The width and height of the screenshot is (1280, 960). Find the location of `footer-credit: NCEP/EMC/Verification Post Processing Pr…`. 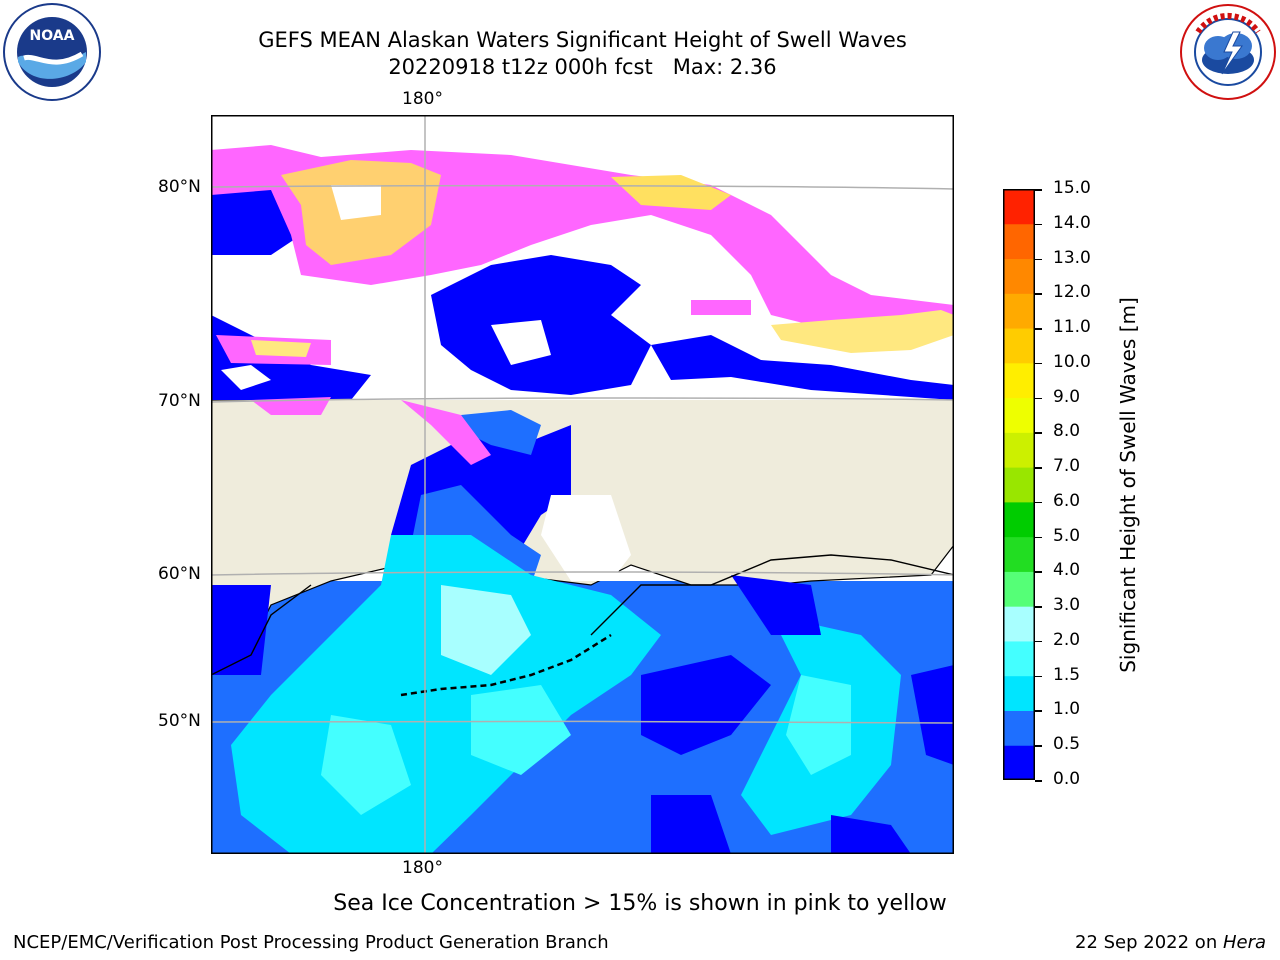

footer-credit: NCEP/EMC/Verification Post Processing Pr… is located at coordinates (311, 942).